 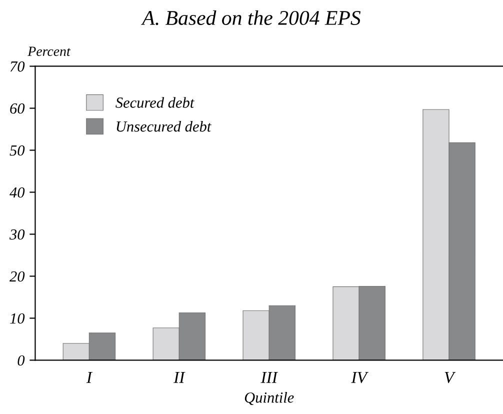 I want to click on x-tick-label: II, so click(x=180, y=377).